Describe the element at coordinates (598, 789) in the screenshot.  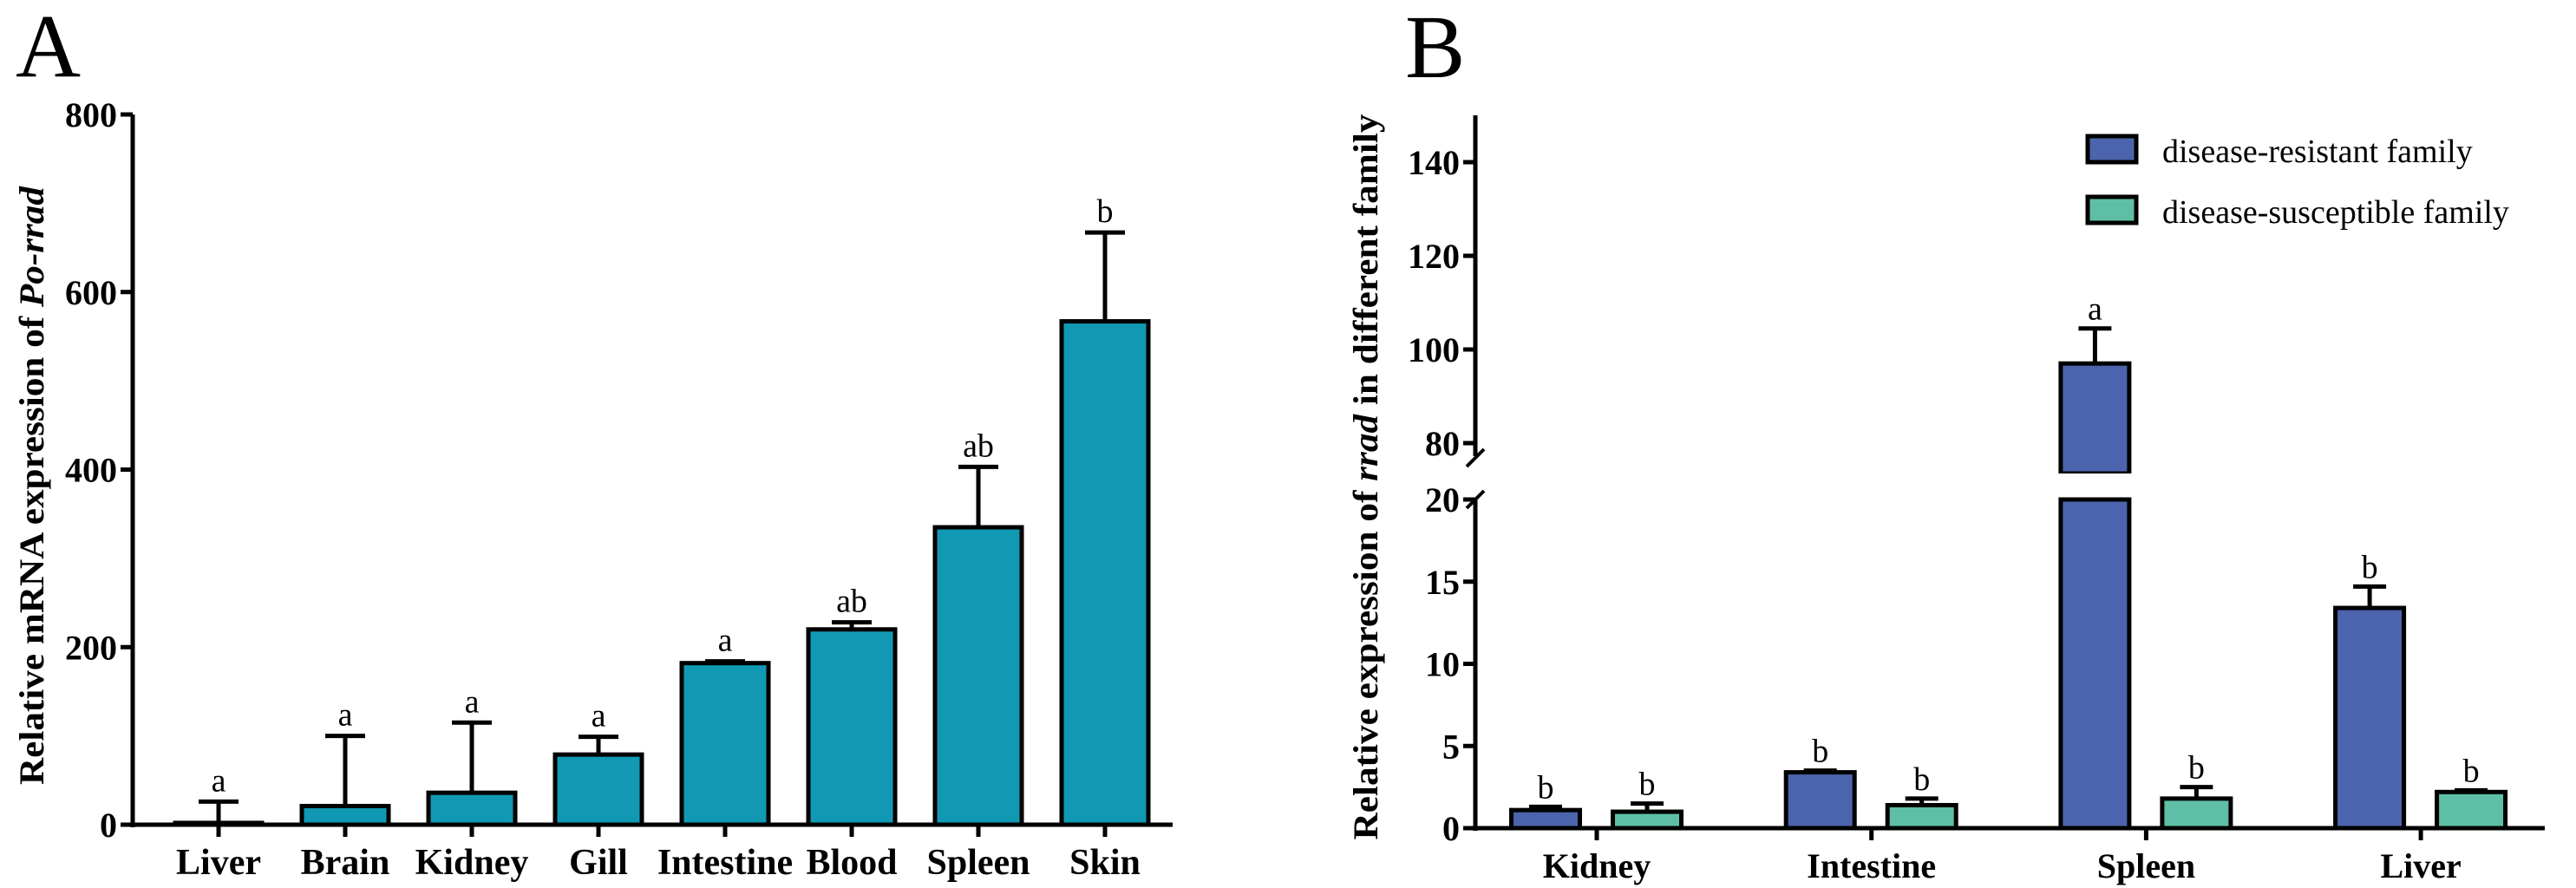
I see `bar-gill` at that location.